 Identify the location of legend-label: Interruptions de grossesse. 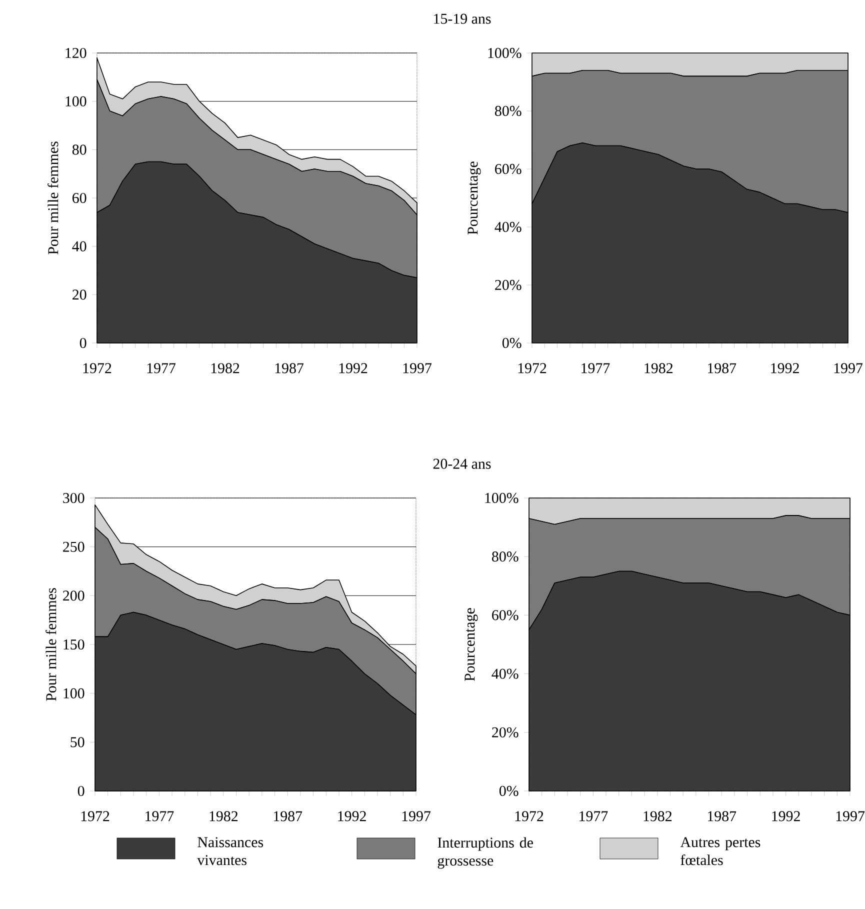
(485, 853).